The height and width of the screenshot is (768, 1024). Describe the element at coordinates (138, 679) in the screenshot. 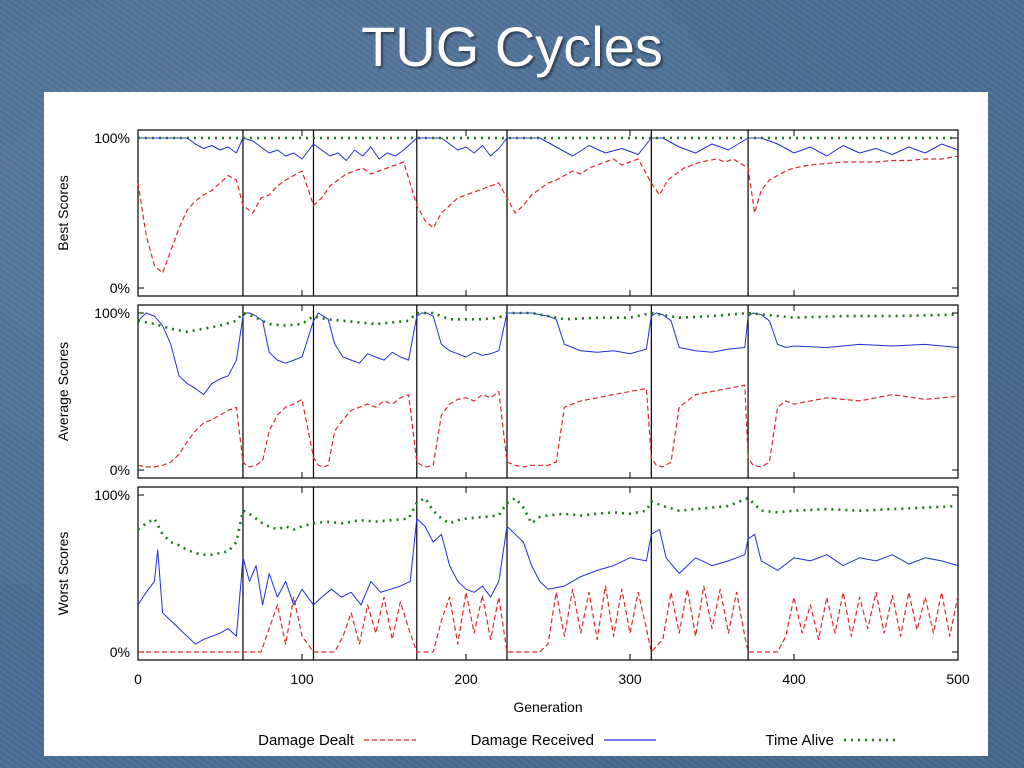

I see `x-tick-label: 0` at that location.